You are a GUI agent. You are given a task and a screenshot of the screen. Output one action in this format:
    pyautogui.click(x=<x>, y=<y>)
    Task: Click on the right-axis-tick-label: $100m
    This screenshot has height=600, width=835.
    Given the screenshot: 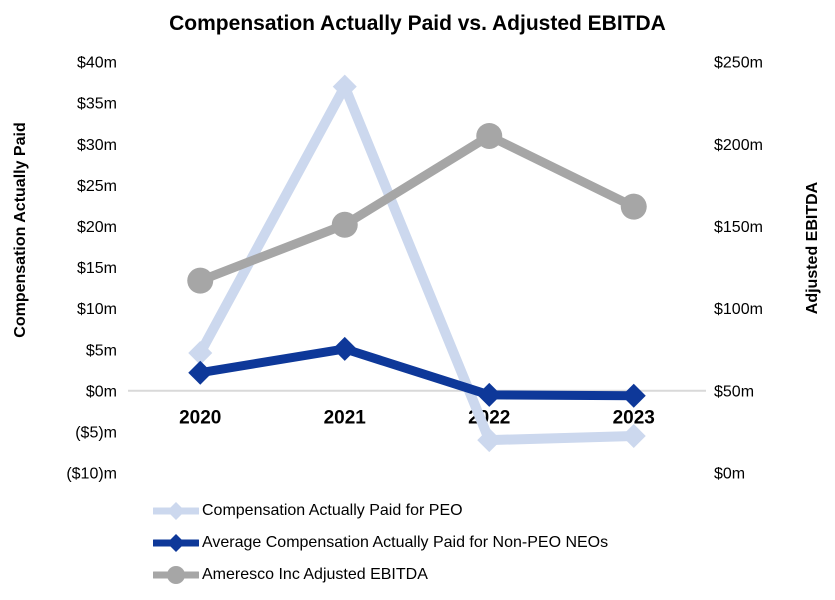 What is the action you would take?
    pyautogui.click(x=738, y=309)
    